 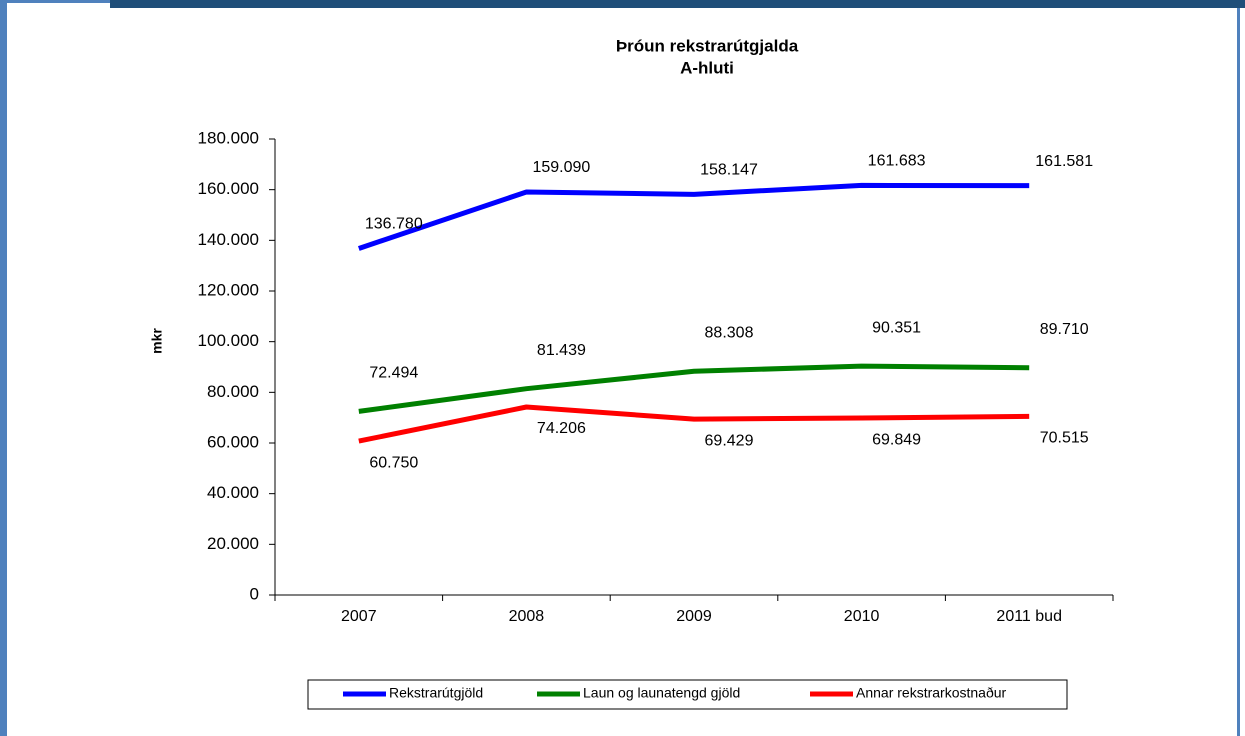 What do you see at coordinates (233, 492) in the screenshot?
I see `y-tick-label: 40.000` at bounding box center [233, 492].